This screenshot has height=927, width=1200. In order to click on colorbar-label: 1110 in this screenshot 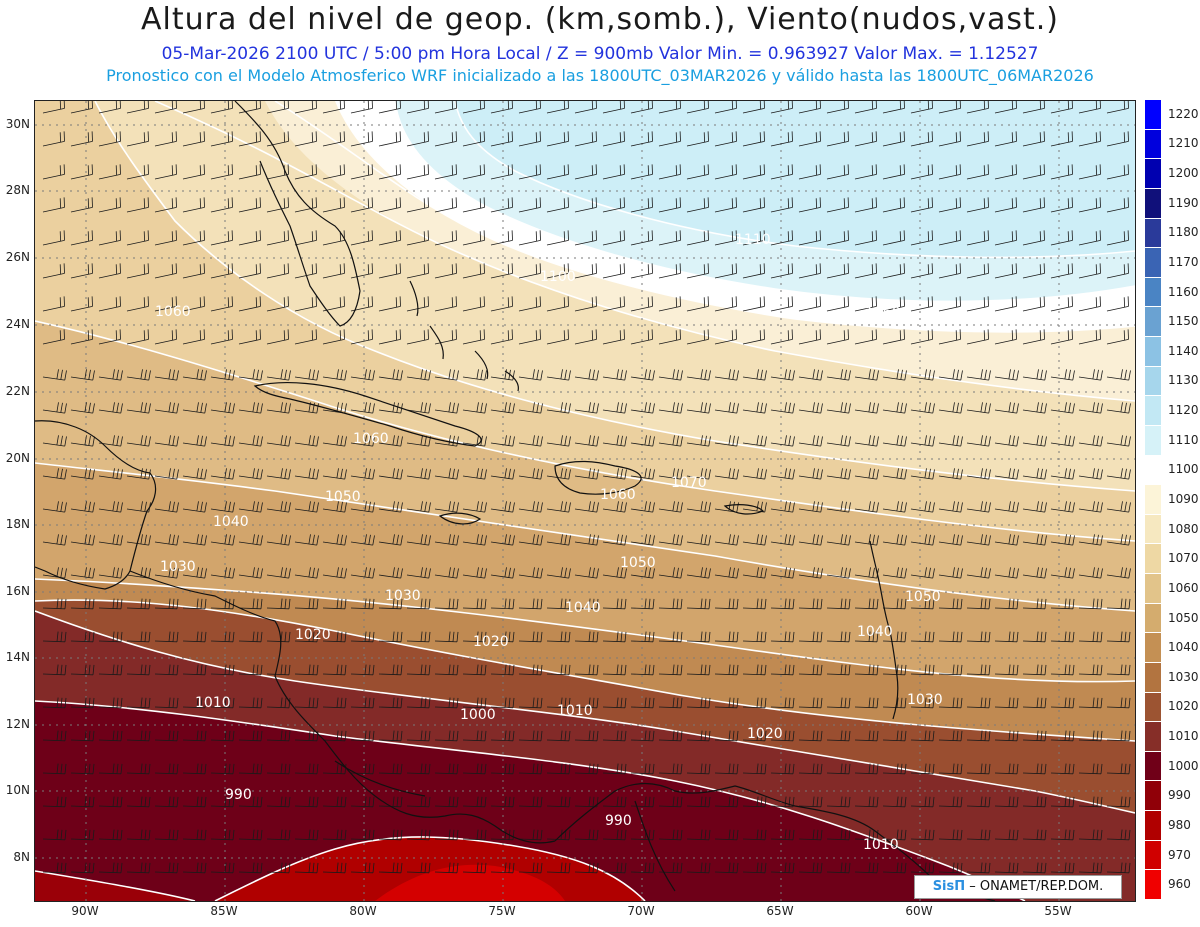, I will do `click(1183, 439)`.